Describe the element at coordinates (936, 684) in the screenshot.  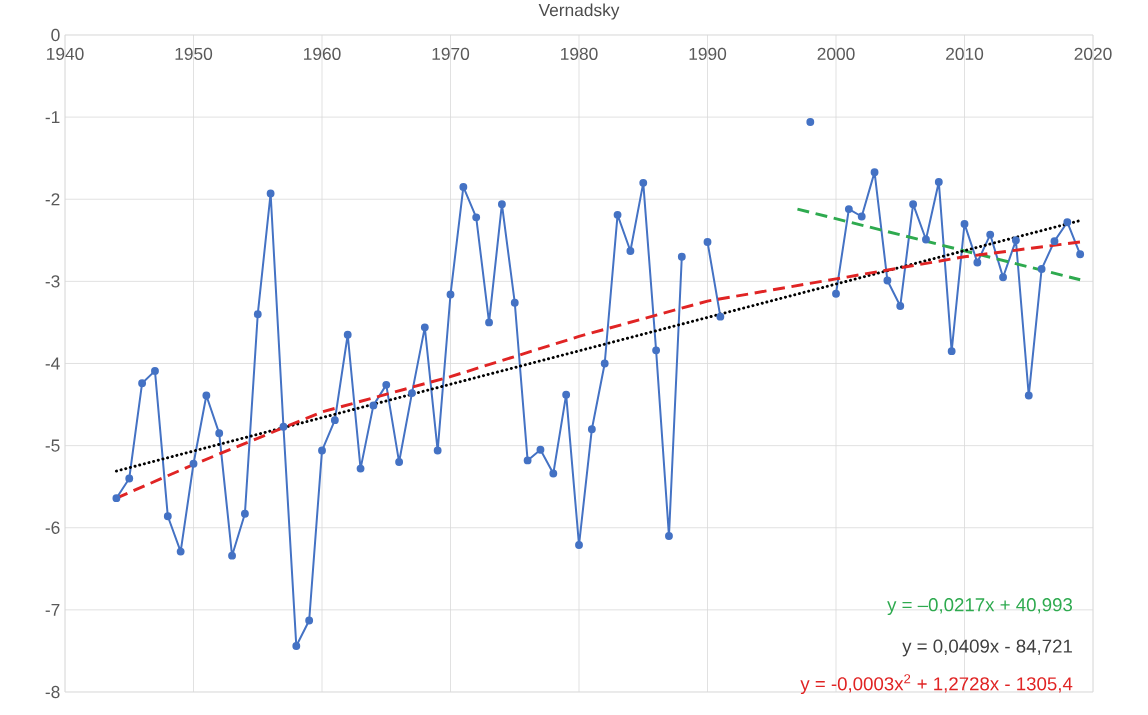
I see `annotation: y = -0,0003x$^{2}$ + 1,2728x - 1305,4` at that location.